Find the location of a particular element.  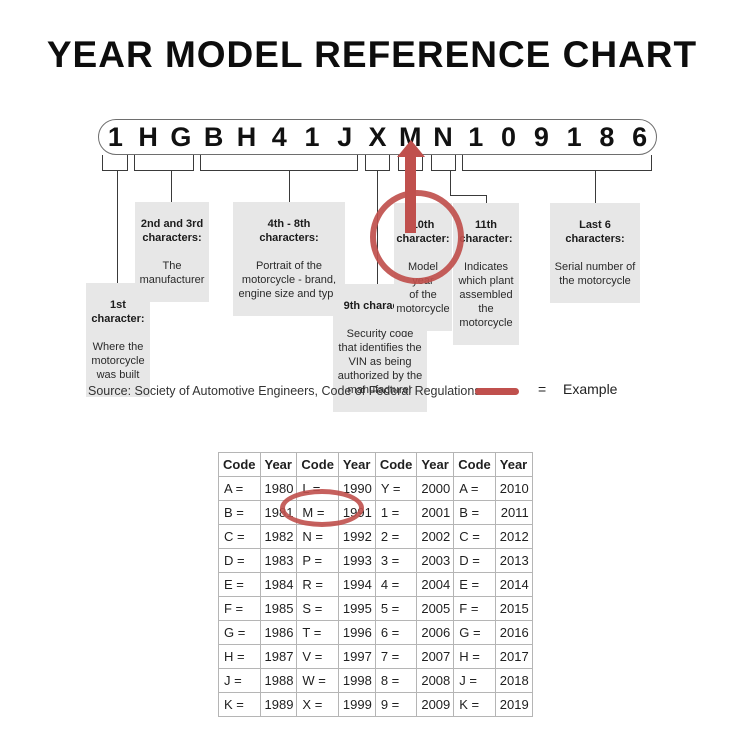

callout-2nd-3rd-characters: 2nd and 3rd characters: The manufacturer is located at coordinates (172, 252).